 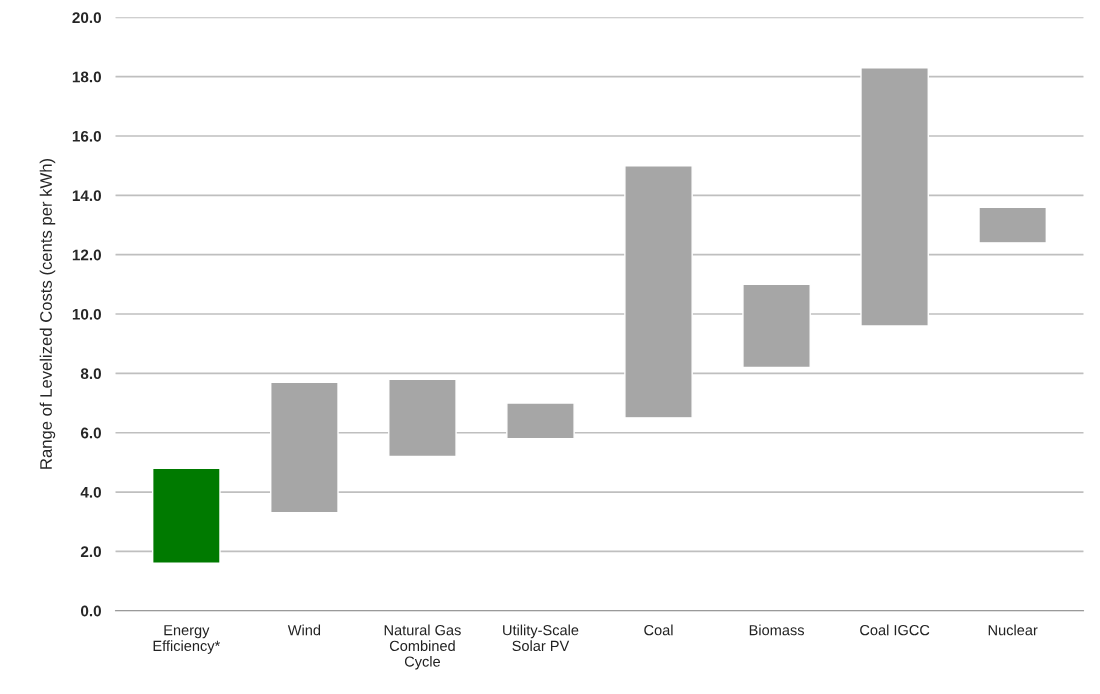 I want to click on x-tick-label: Wind, so click(x=304, y=630).